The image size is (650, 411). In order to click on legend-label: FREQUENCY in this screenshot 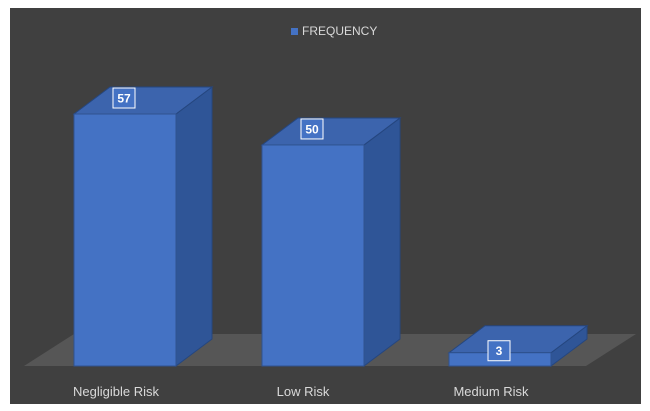, I will do `click(340, 31)`.